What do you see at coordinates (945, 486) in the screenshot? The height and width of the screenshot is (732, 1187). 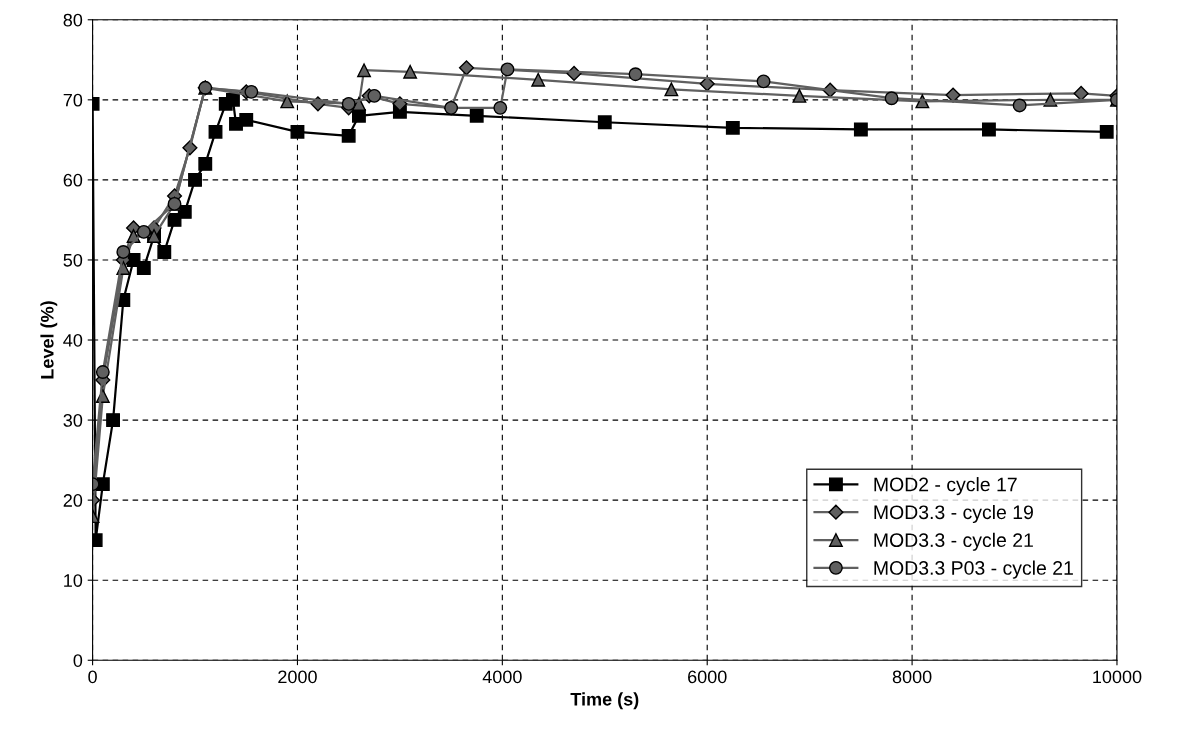 I see `legend-label: MOD2 - cycle 17` at bounding box center [945, 486].